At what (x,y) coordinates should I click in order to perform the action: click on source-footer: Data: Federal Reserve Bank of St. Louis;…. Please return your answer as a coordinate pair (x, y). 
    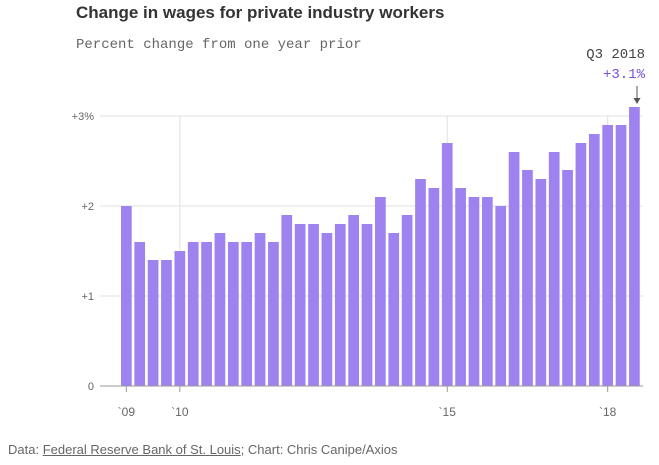
    Looking at the image, I should click on (202, 449).